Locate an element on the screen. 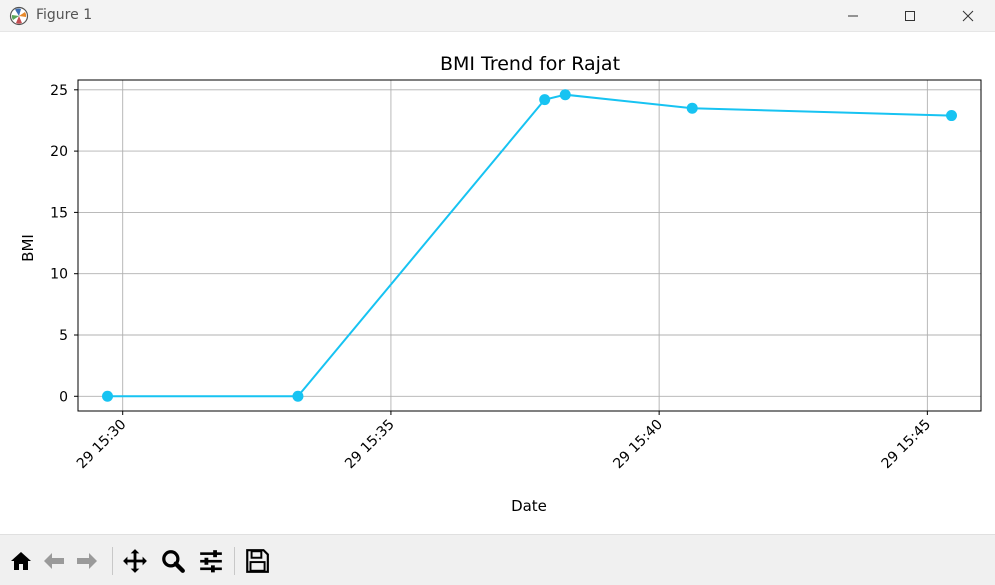 This screenshot has width=995, height=585. close-icon is located at coordinates (968, 16).